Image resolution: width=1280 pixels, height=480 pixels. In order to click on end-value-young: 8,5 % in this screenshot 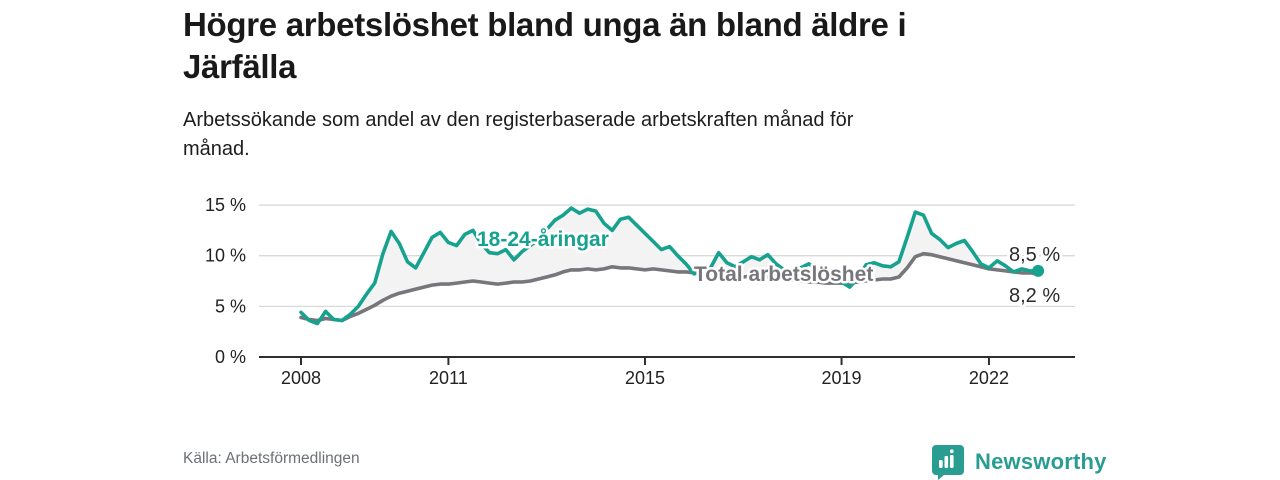, I will do `click(1034, 255)`.